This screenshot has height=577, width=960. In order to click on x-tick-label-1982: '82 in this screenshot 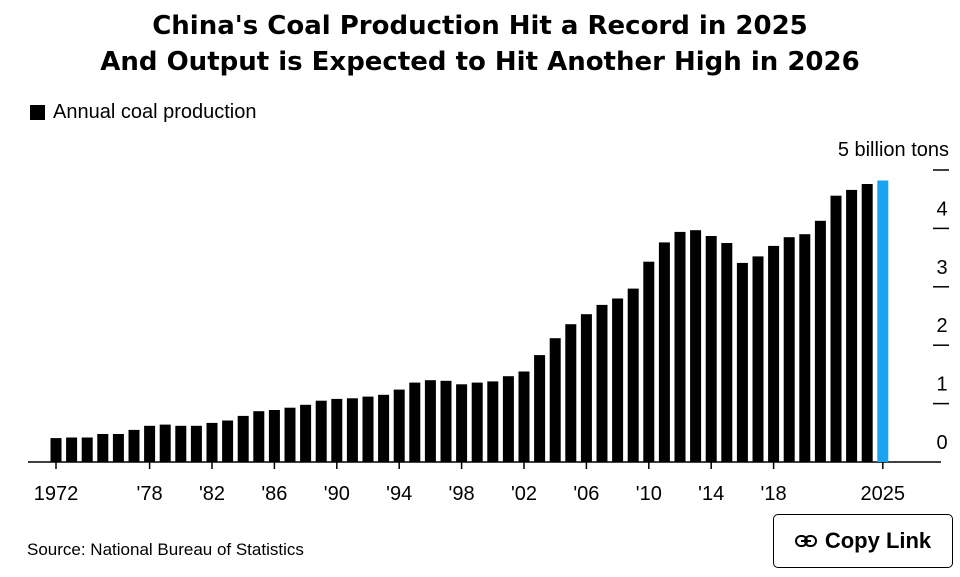, I will do `click(212, 494)`.